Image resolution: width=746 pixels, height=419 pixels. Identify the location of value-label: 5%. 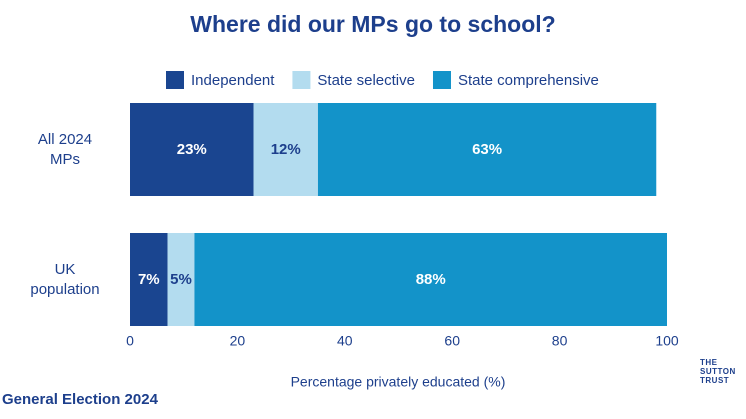
(181, 279).